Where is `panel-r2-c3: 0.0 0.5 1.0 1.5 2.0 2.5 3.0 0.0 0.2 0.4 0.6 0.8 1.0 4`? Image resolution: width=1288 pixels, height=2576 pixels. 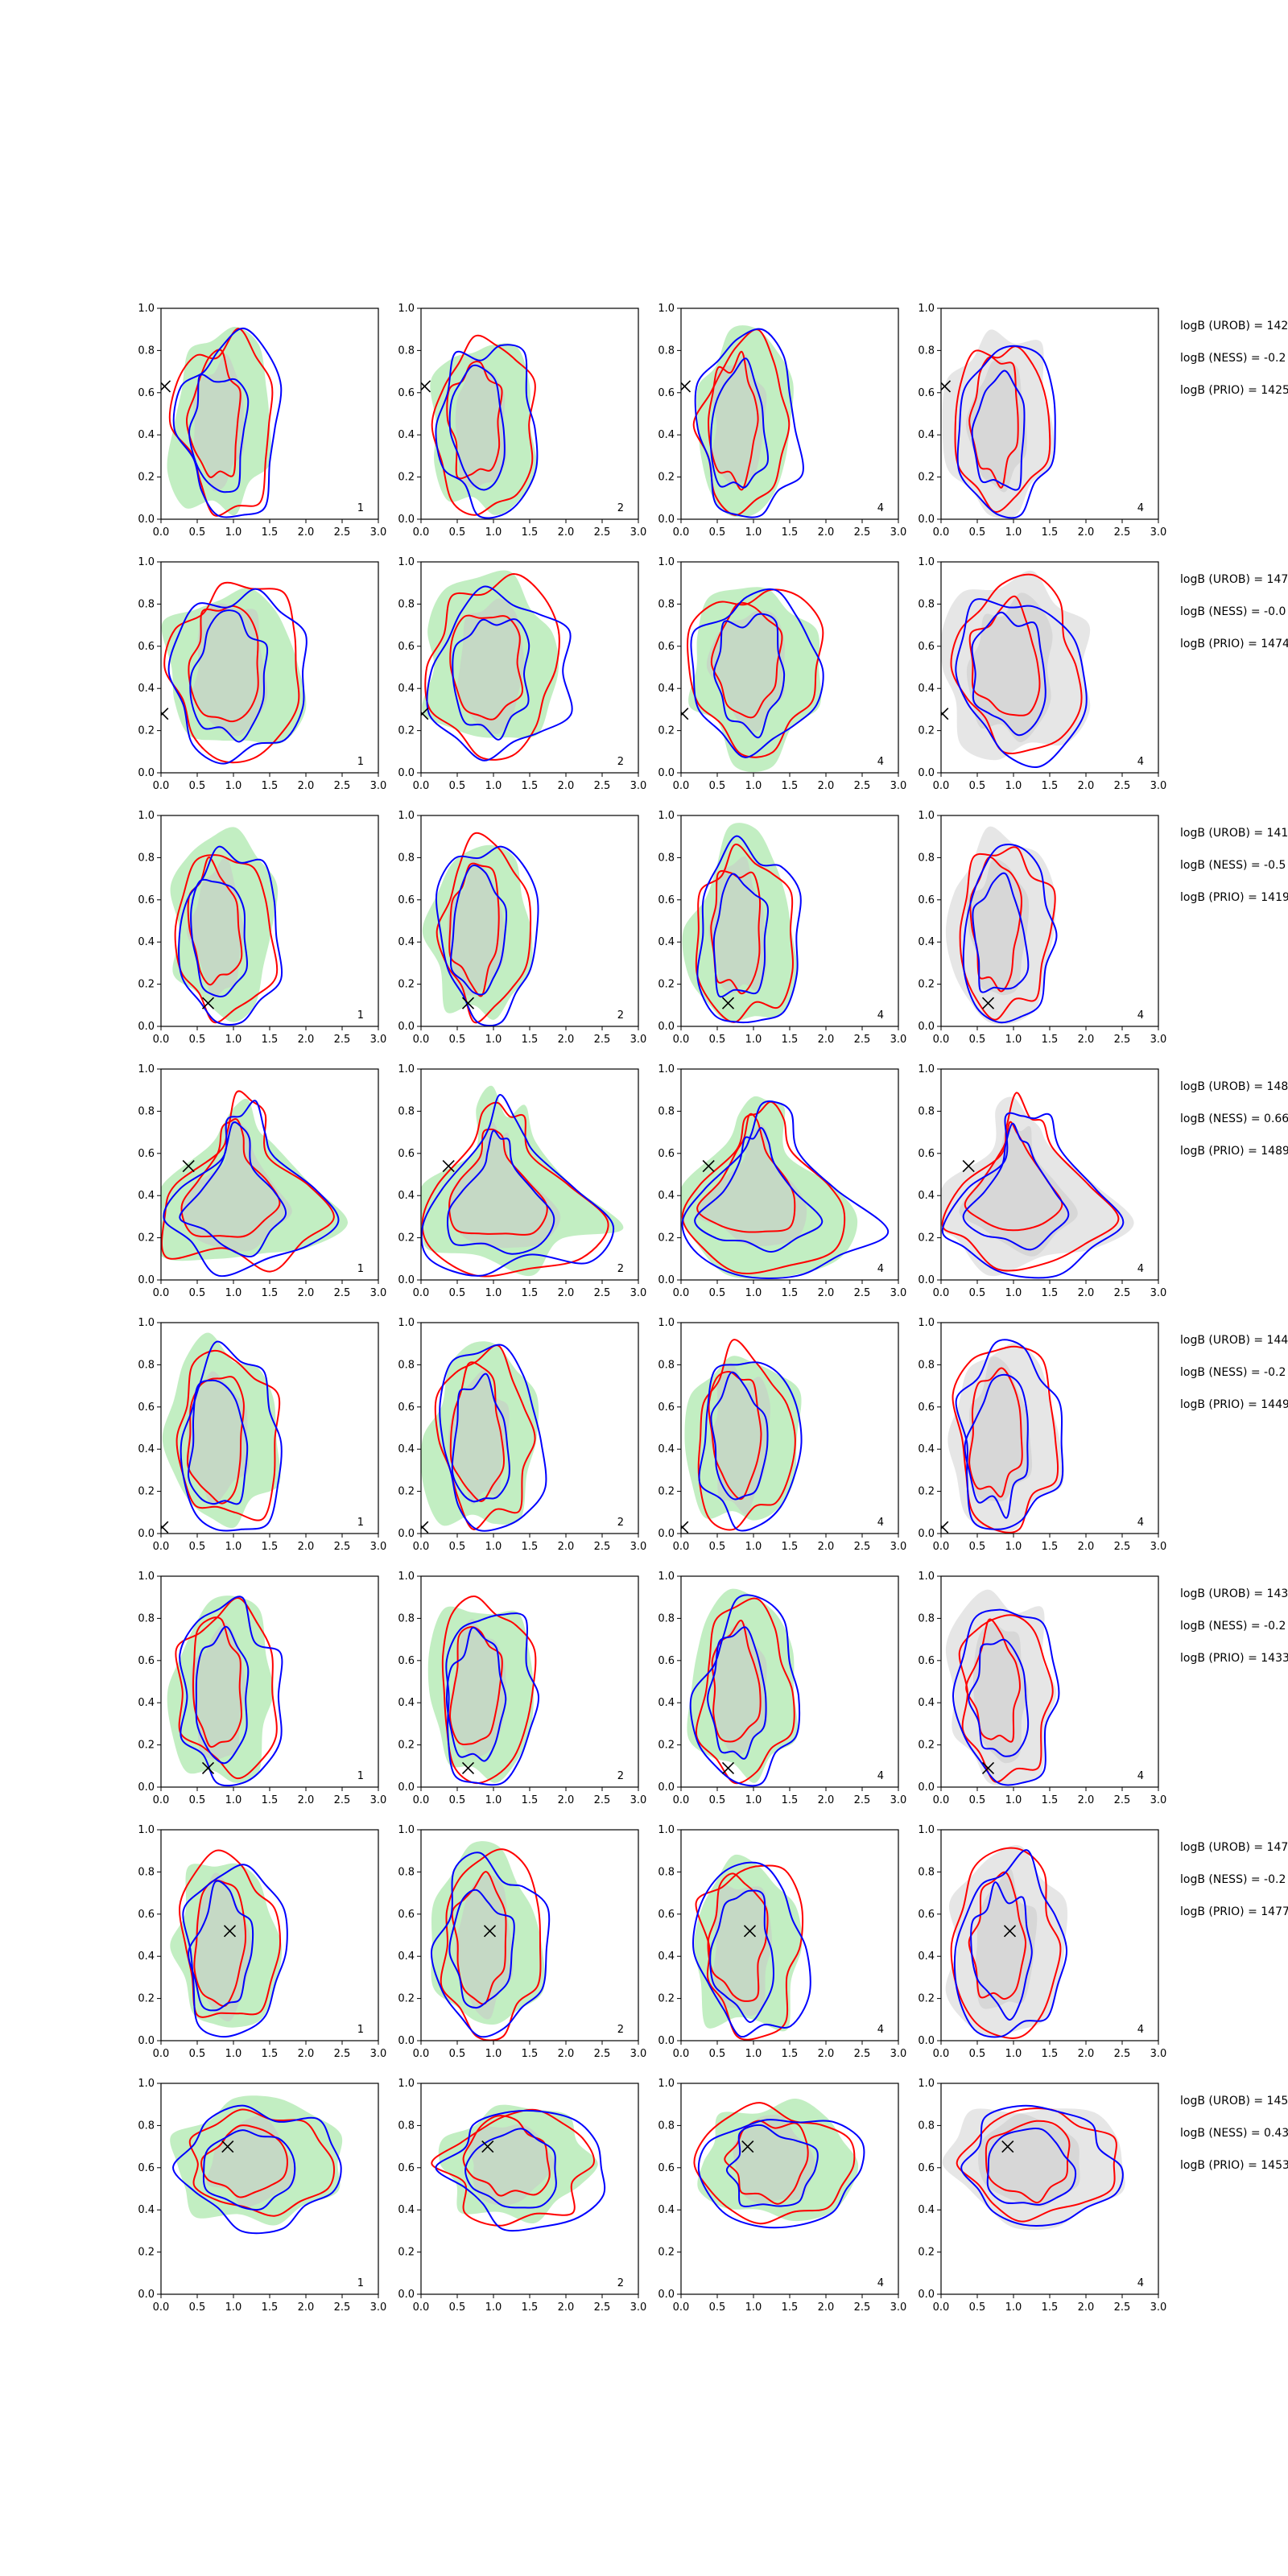 panel-r2-c3: 0.0 0.5 1.0 1.5 2.0 2.5 3.0 0.0 0.2 0.4 0.6 0.8 1.0 4 is located at coordinates (782, 674).